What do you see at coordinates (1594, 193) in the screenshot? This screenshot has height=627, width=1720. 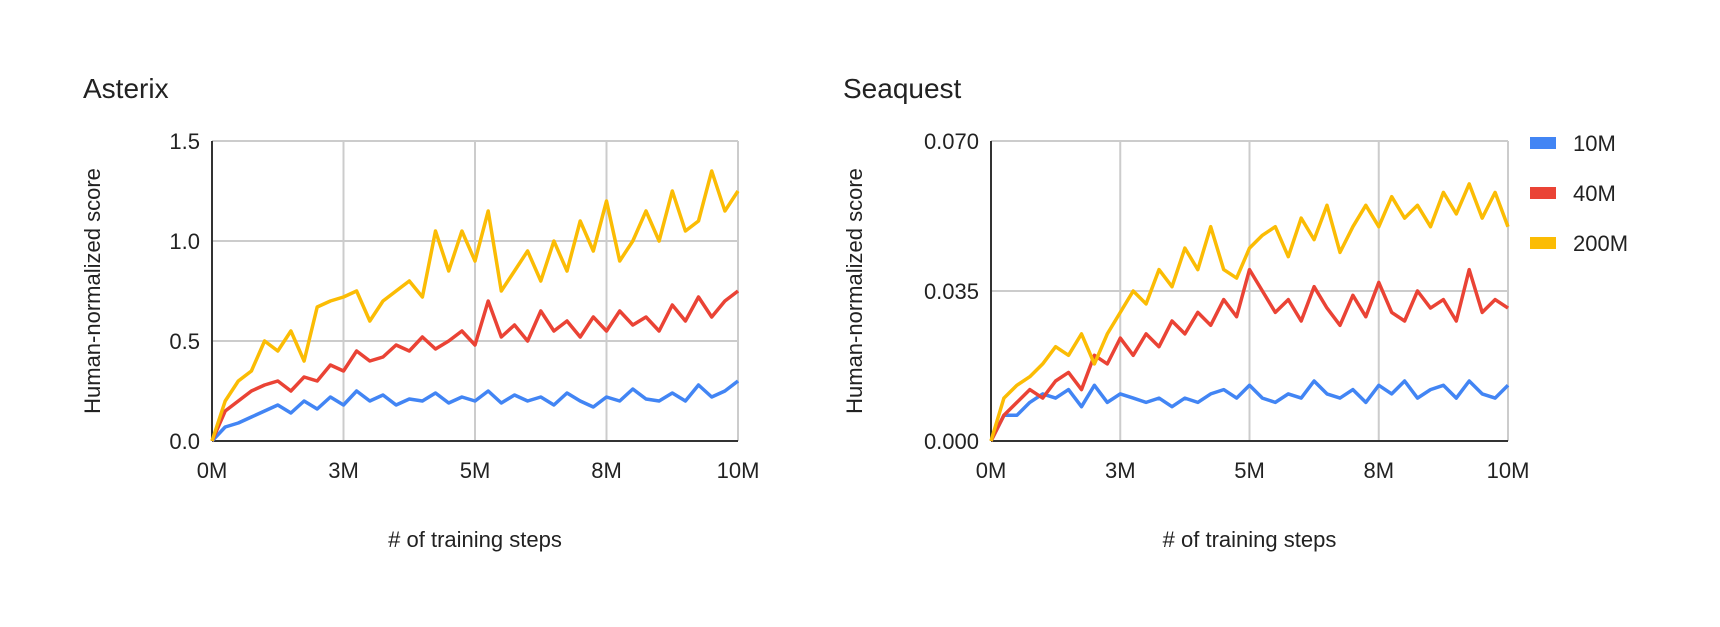 I see `legend-label: 40M` at bounding box center [1594, 193].